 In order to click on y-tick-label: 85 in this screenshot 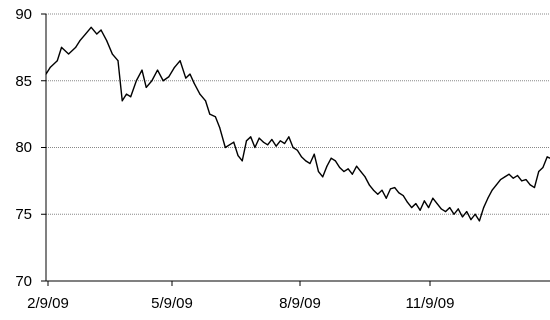, I will do `click(23, 81)`.